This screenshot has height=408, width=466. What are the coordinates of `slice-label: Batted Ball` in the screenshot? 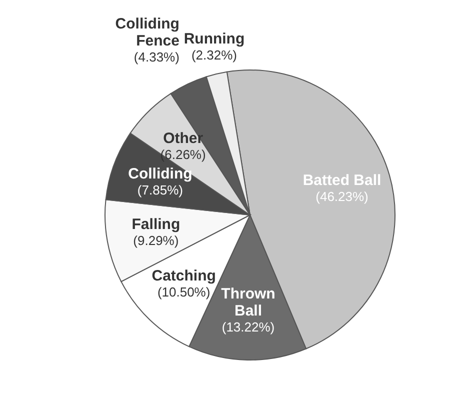 It's located at (342, 181).